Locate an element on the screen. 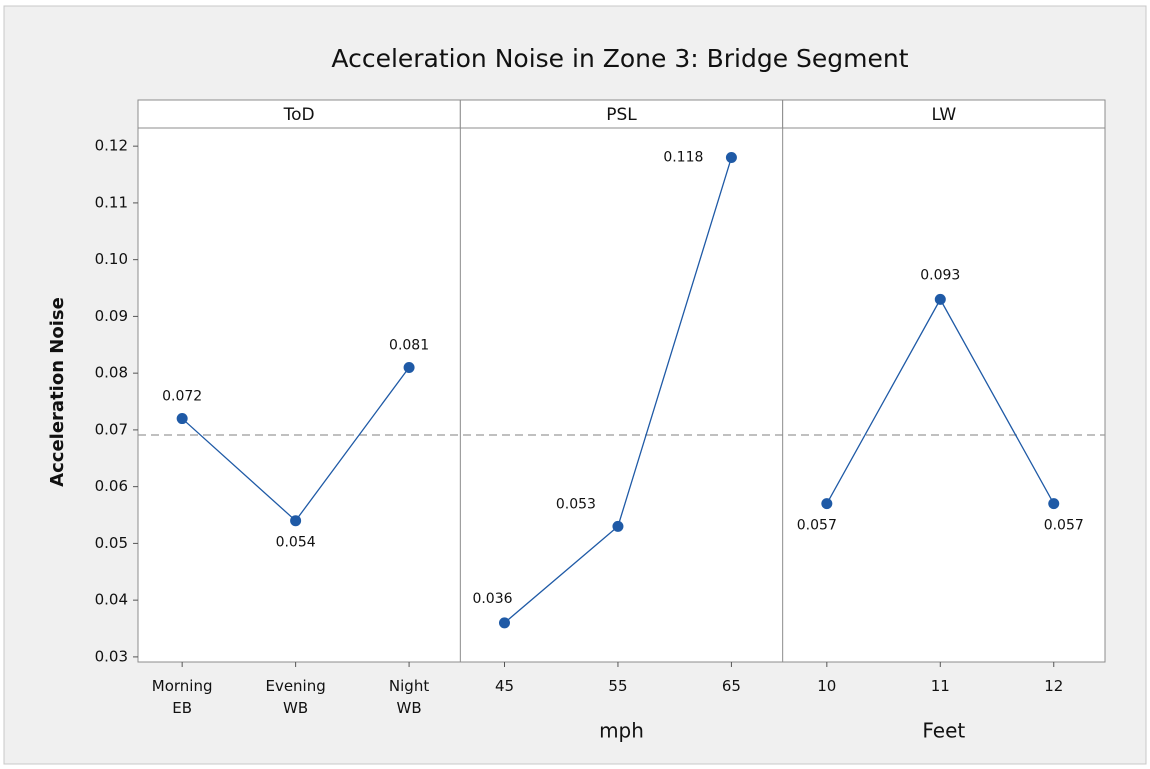 The image size is (1150, 769). y-tick-label: 0.04 is located at coordinates (111, 600).